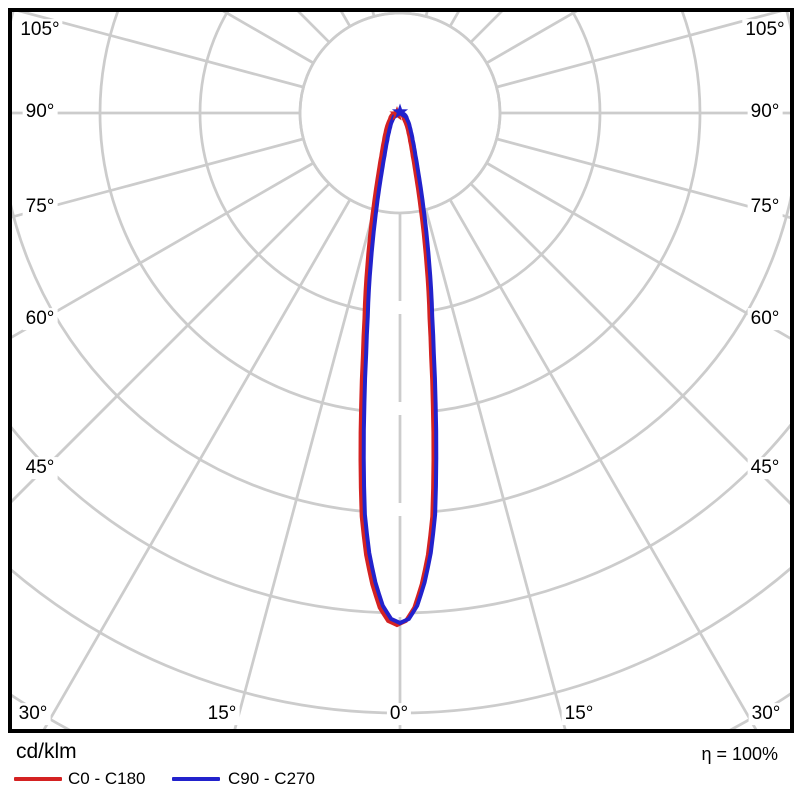  Describe the element at coordinates (46, 751) in the screenshot. I see `unit-label: cd/klm` at that location.